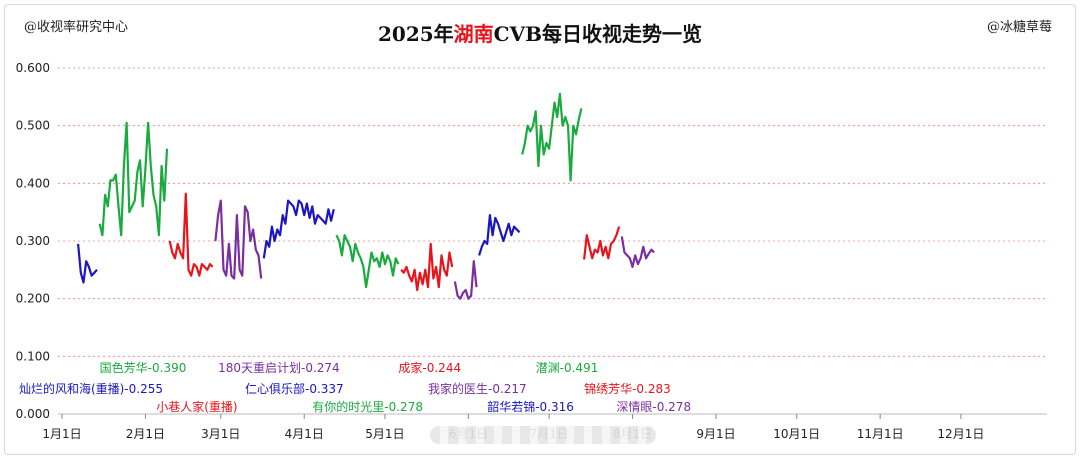 This screenshot has width=1080, height=459. Describe the element at coordinates (33, 68) in the screenshot. I see `y-tick-label: 0.600` at that location.